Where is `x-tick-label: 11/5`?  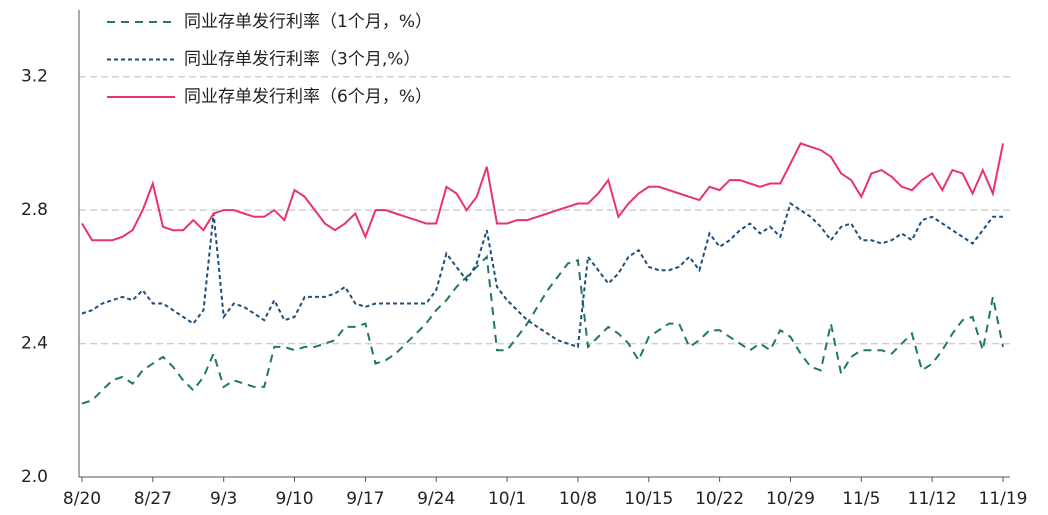
x-tick-label: 11/5 is located at coordinates (861, 499).